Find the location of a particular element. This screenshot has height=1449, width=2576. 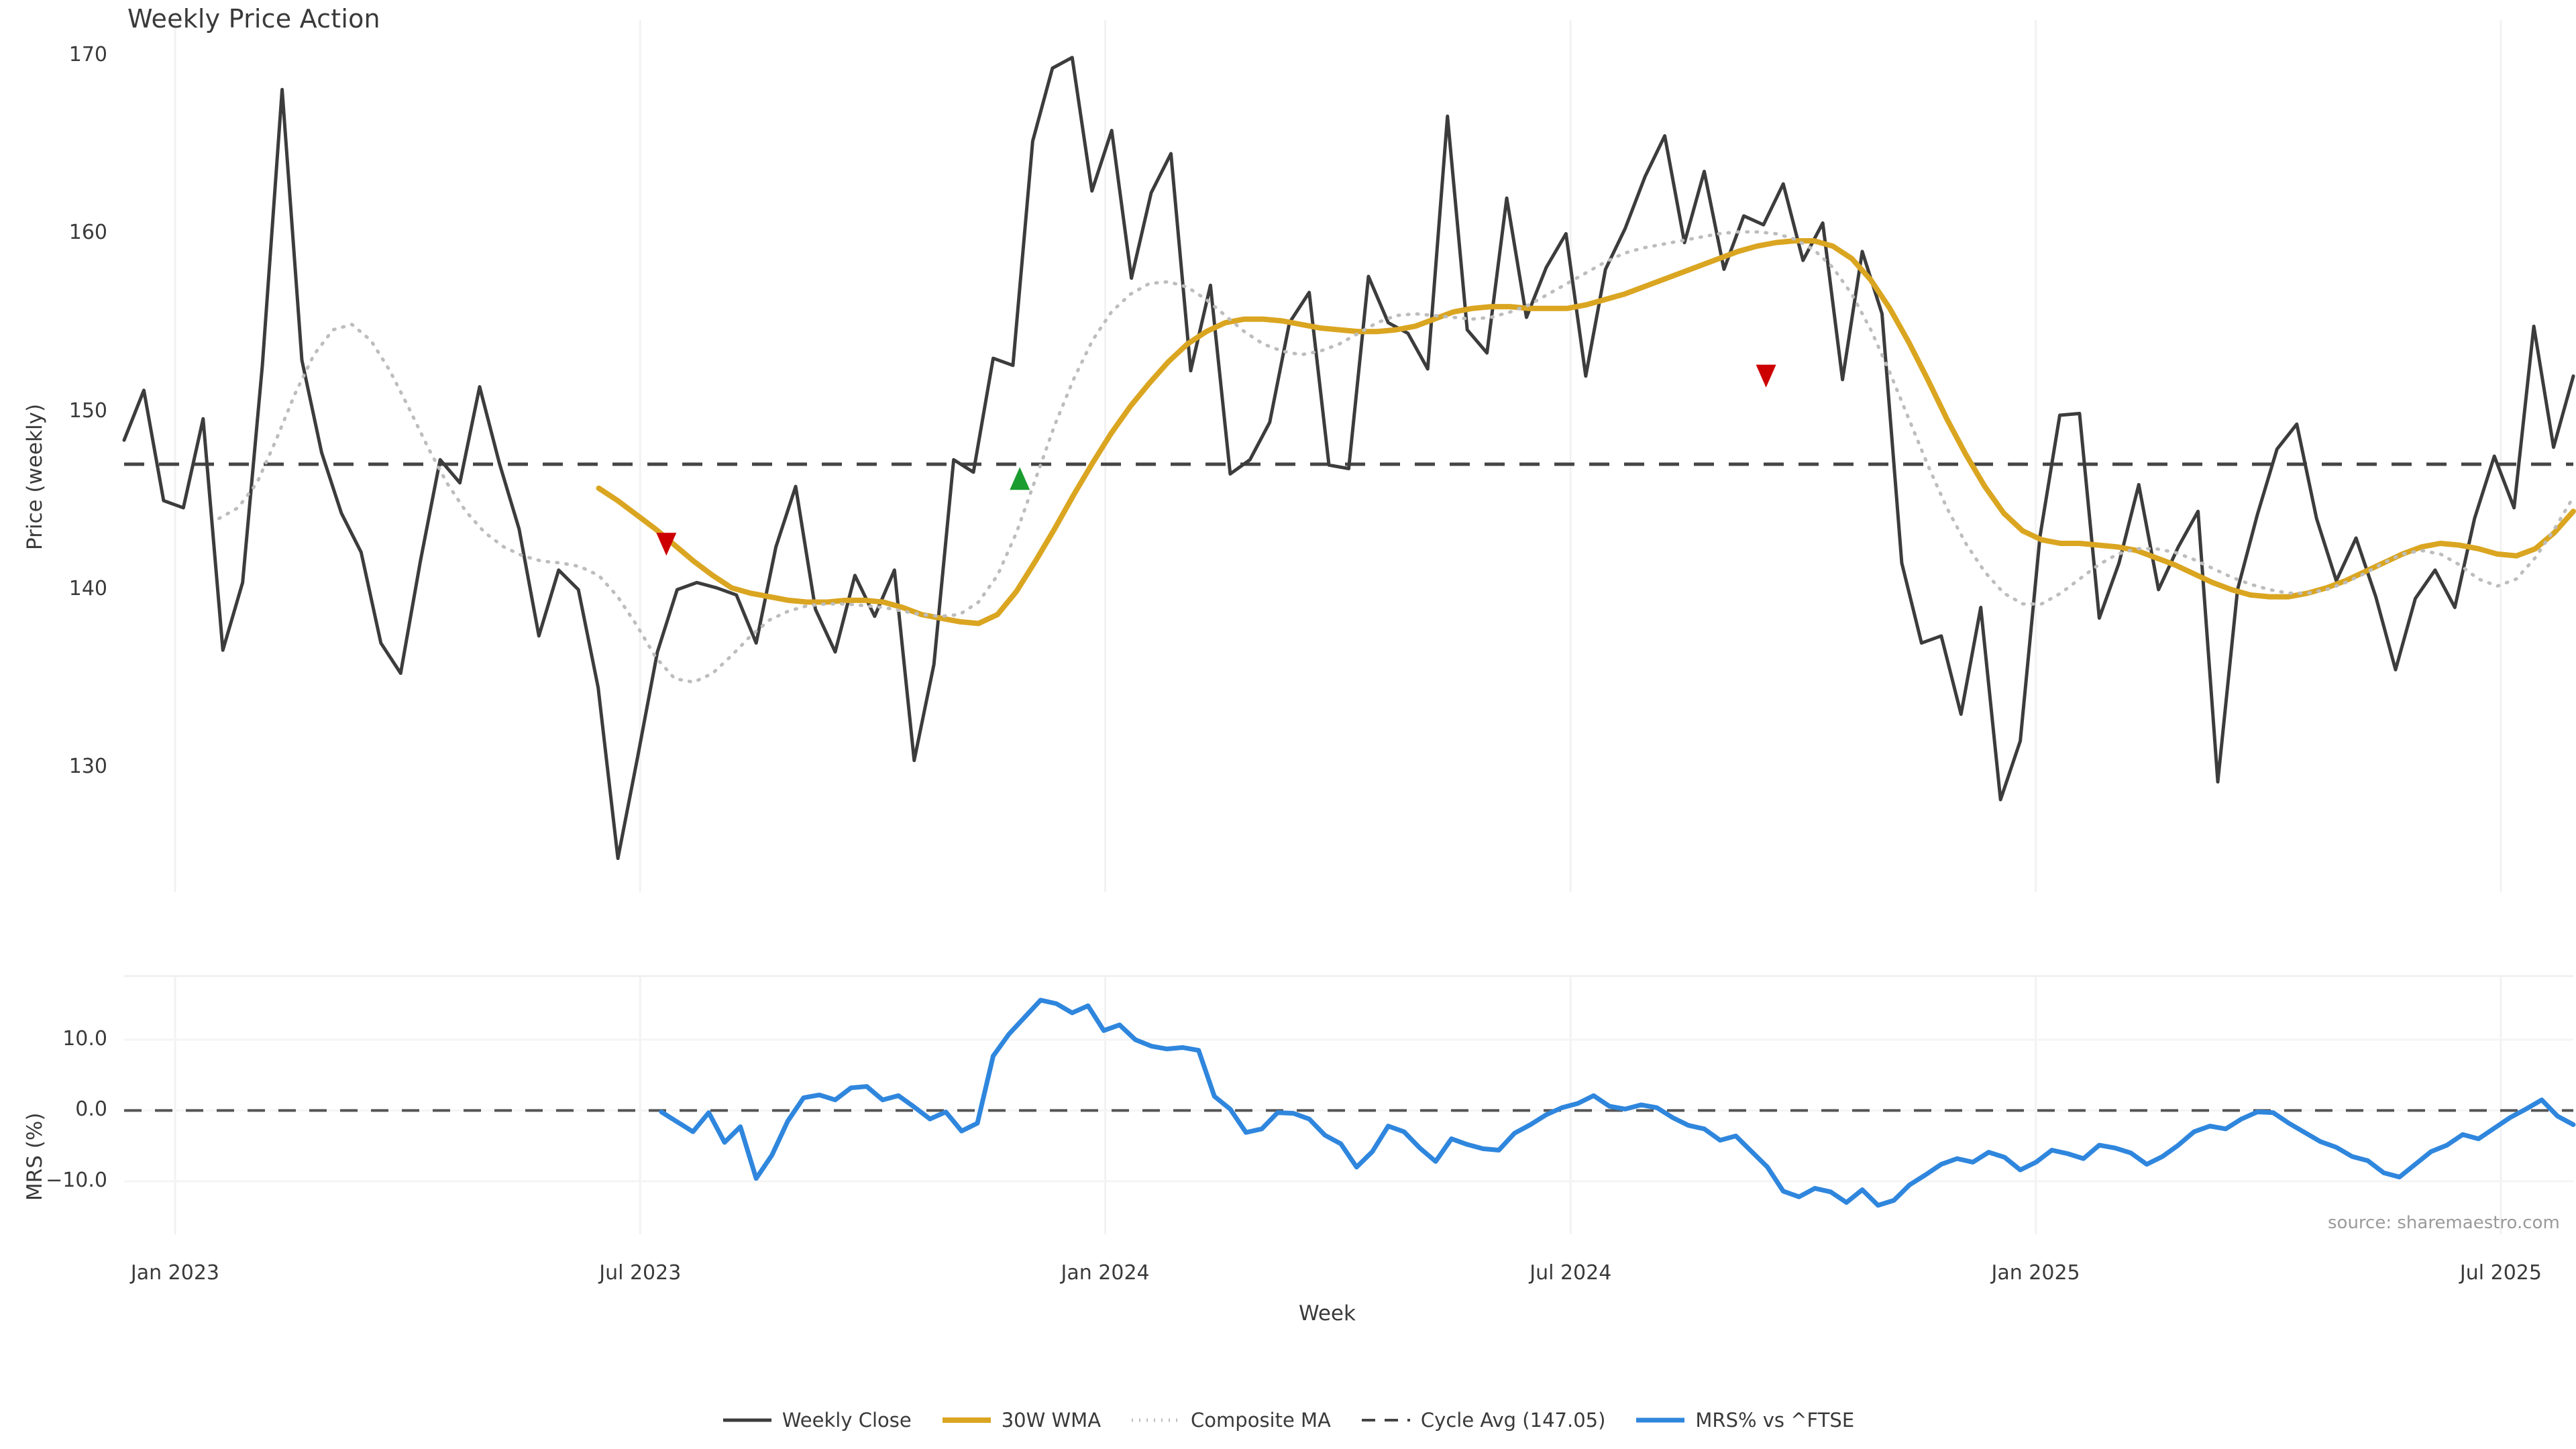

legend-item: MRS% vs ^FTSE is located at coordinates (1744, 1420).